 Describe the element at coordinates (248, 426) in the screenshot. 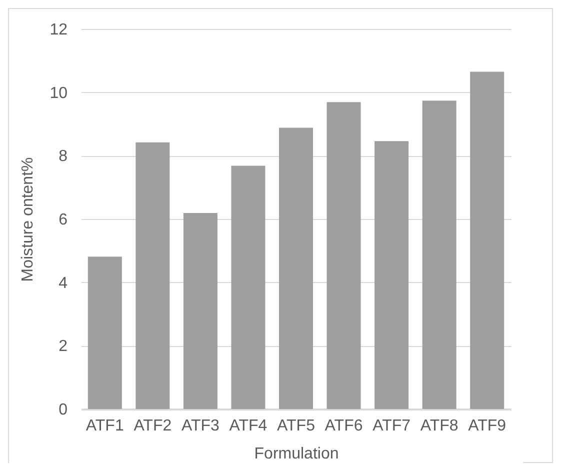

I see `x-tick-label: ATF4` at that location.